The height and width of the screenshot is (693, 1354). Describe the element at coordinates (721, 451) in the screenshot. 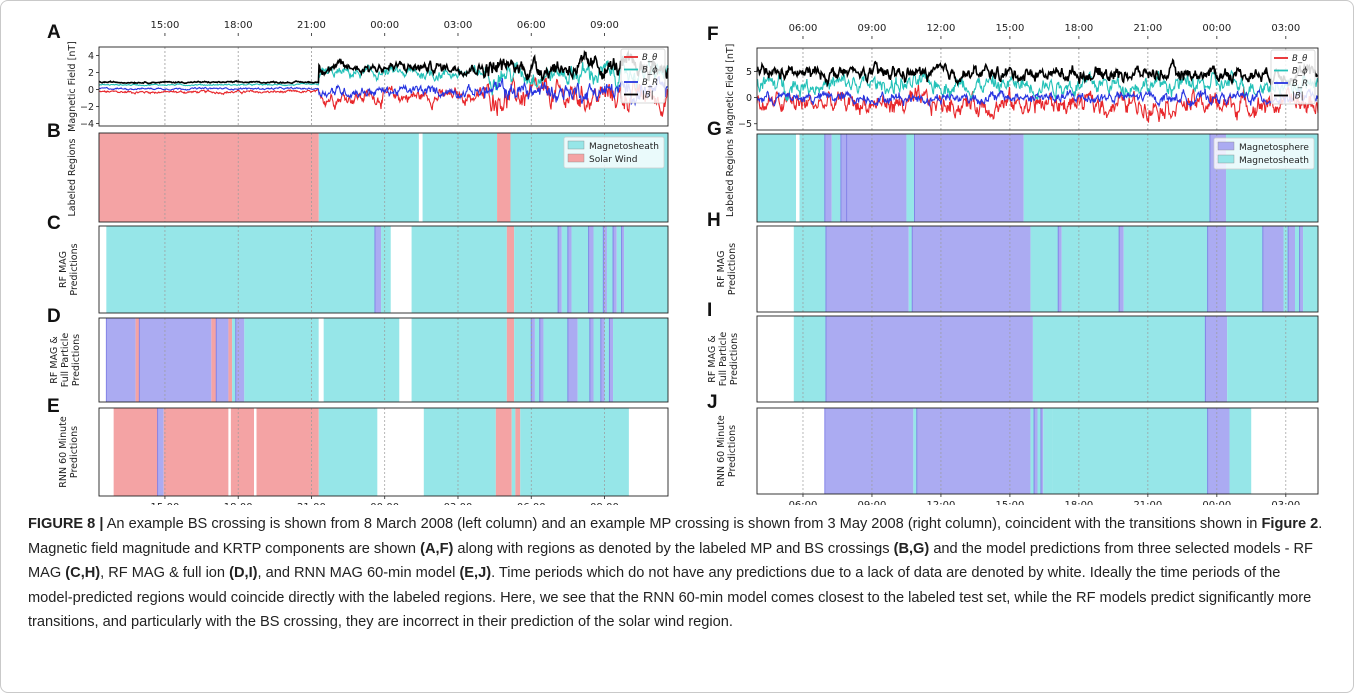

I see `y-axis-label: RNN 60 Minute` at that location.